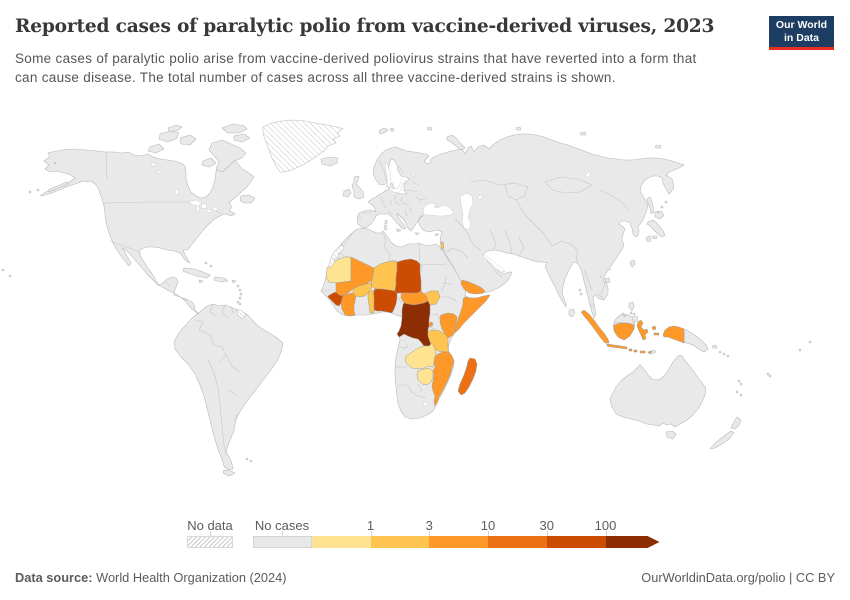 The width and height of the screenshot is (850, 600). I want to click on legend-swatch-no-data, so click(210, 542).